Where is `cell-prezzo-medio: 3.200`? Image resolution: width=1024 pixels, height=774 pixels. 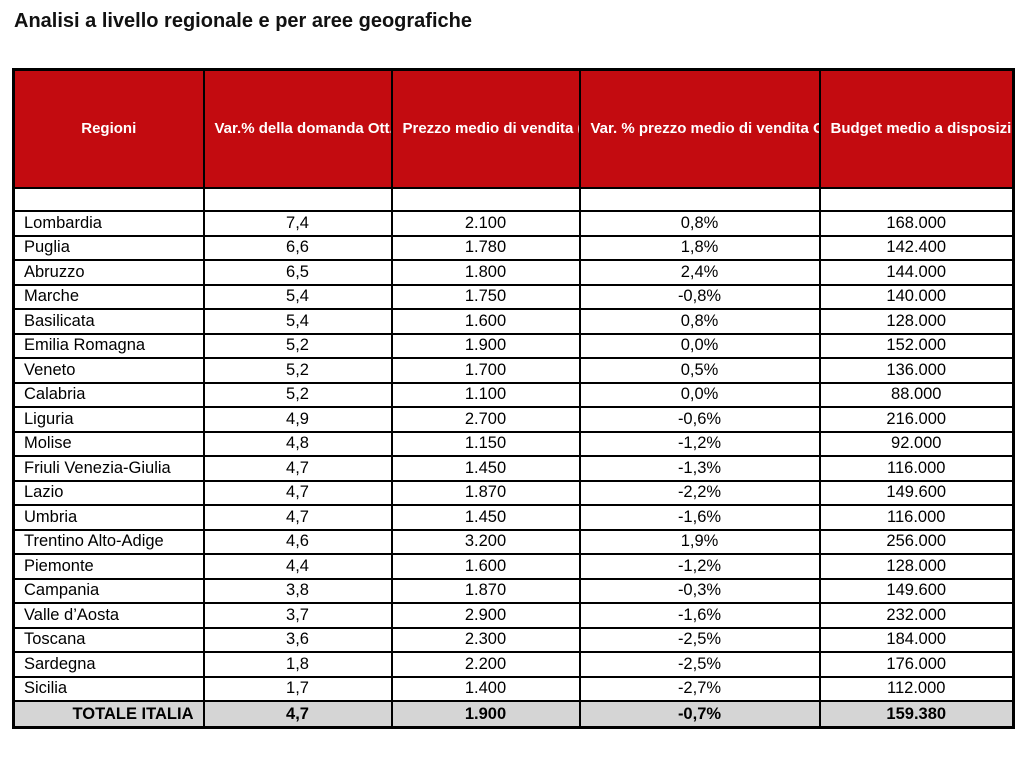
cell-prezzo-medio: 3.200 is located at coordinates (485, 541).